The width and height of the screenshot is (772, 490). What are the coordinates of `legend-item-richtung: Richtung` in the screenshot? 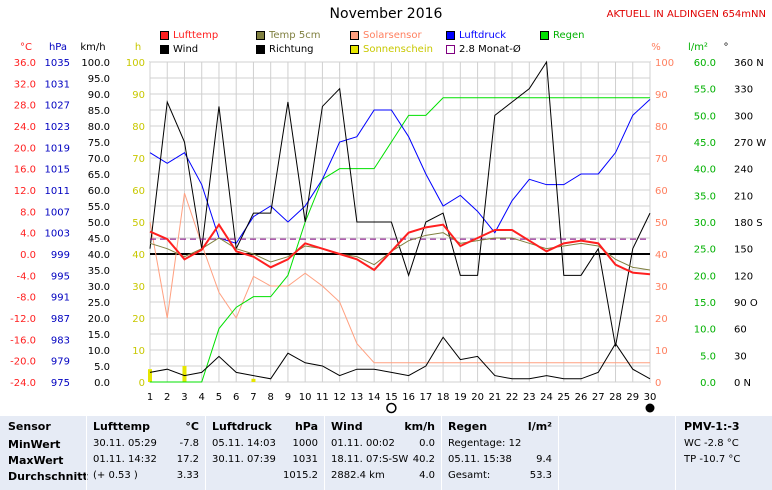 It's located at (285, 49).